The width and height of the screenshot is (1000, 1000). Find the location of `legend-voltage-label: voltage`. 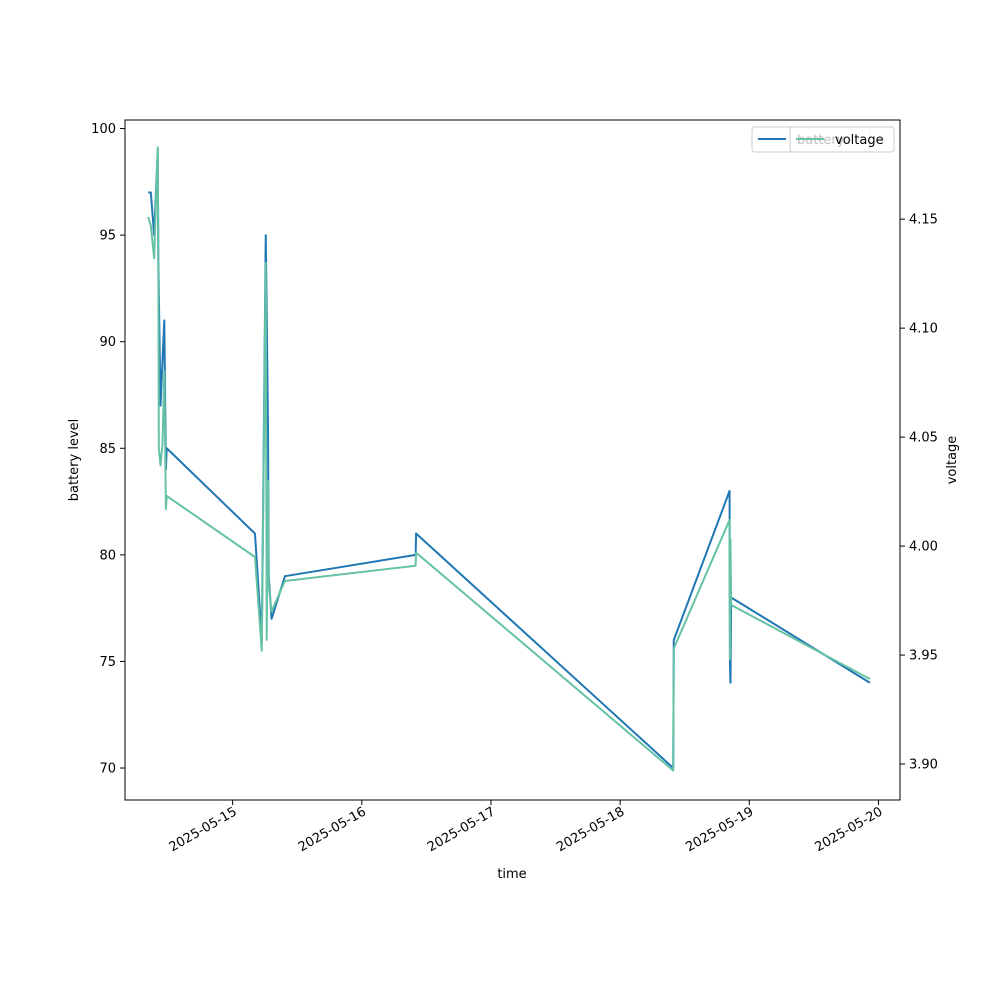

legend-voltage-label: voltage is located at coordinates (859, 140).